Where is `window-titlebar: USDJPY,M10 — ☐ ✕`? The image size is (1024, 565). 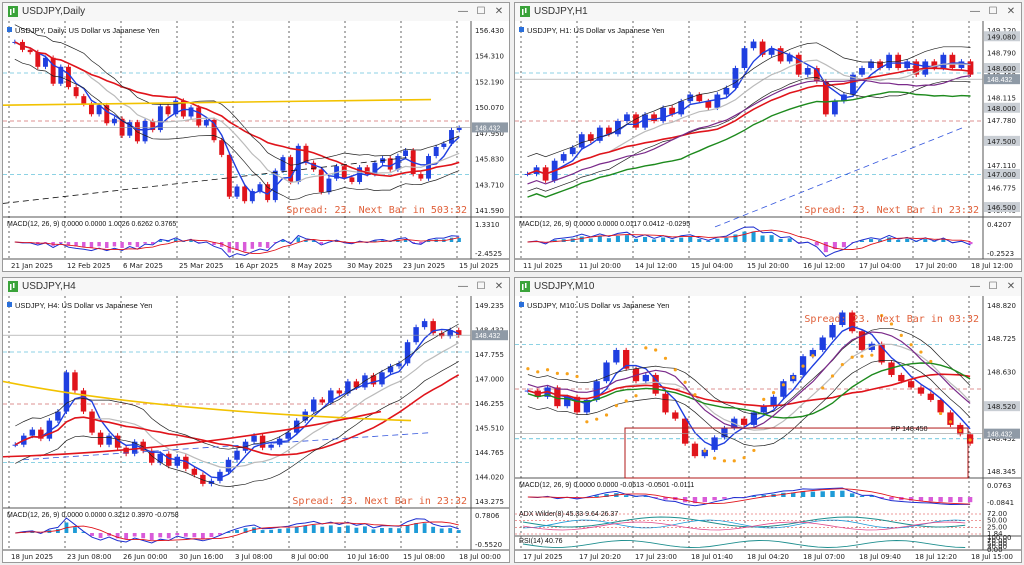
window-titlebar: USDJPY,M10 — ☐ ✕ is located at coordinates (768, 287).